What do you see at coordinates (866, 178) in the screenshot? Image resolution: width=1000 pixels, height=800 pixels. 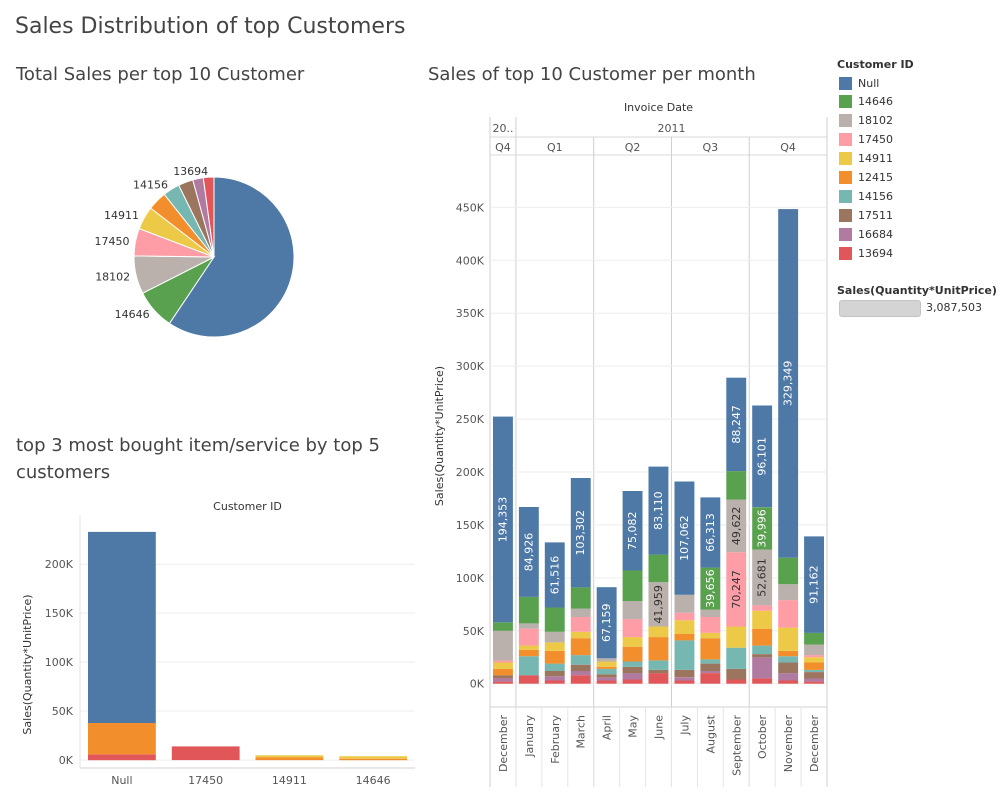 I see `legend-item: 12415` at bounding box center [866, 178].